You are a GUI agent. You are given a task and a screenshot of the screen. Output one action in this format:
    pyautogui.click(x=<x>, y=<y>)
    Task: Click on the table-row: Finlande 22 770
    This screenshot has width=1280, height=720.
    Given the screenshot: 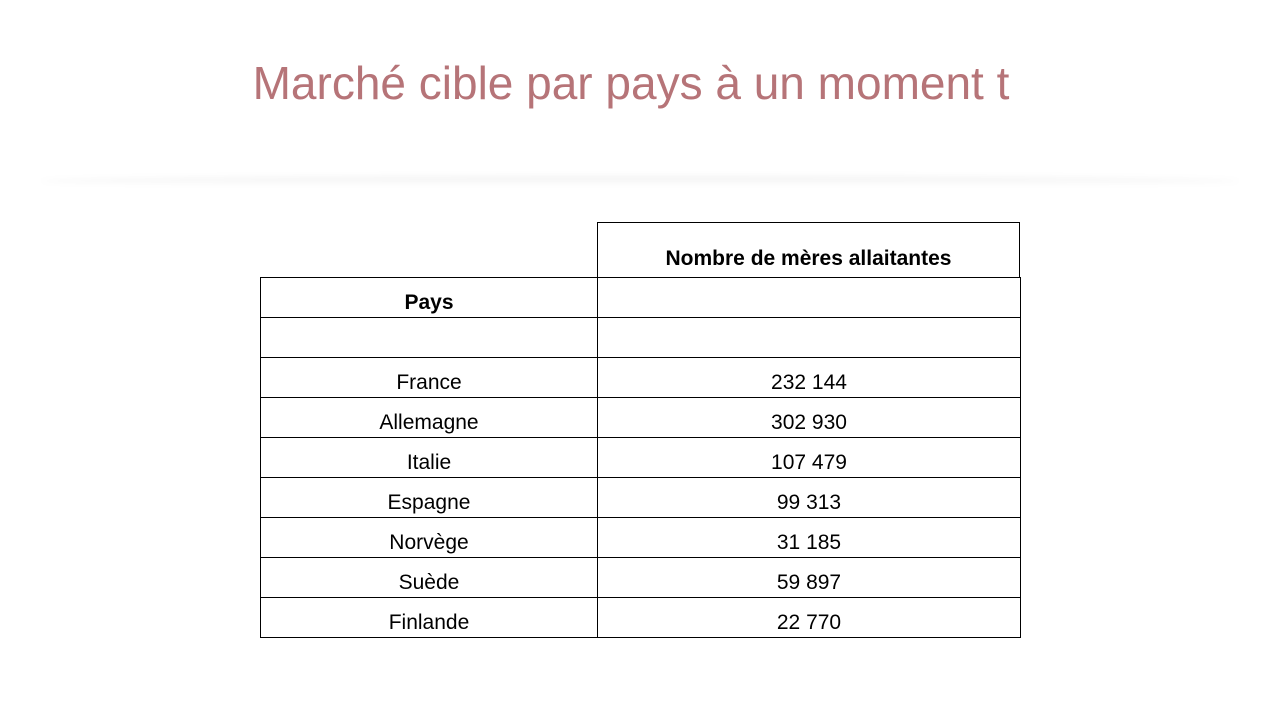 What is the action you would take?
    pyautogui.click(x=640, y=617)
    